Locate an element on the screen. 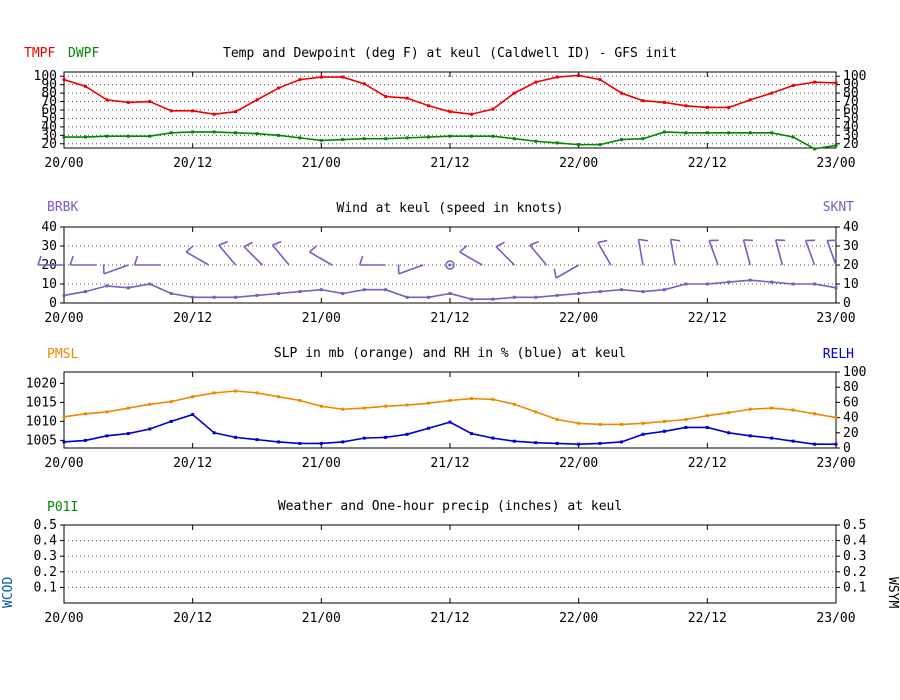 The width and height of the screenshot is (900, 700). x-tick-label: 22/12 is located at coordinates (707, 163).